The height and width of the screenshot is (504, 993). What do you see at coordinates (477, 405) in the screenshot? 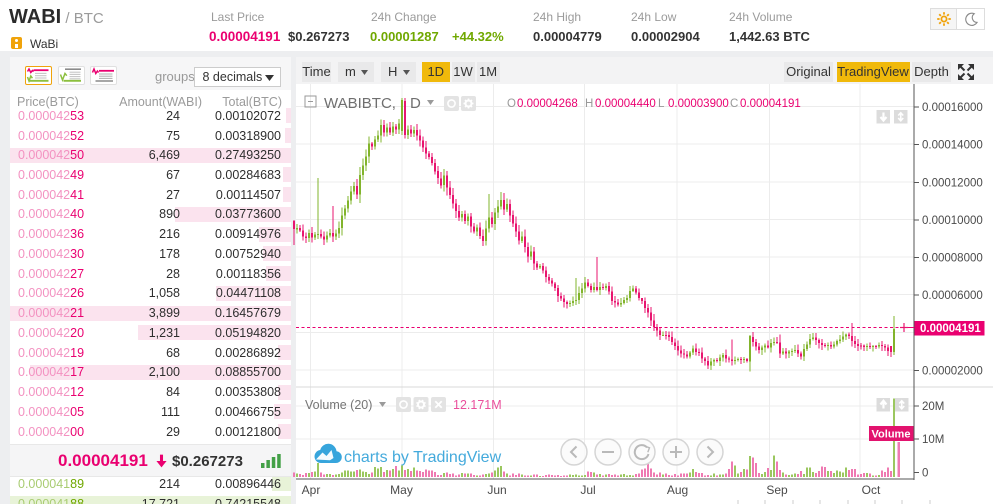
I see `svg-text: 12.171M` at bounding box center [477, 405].